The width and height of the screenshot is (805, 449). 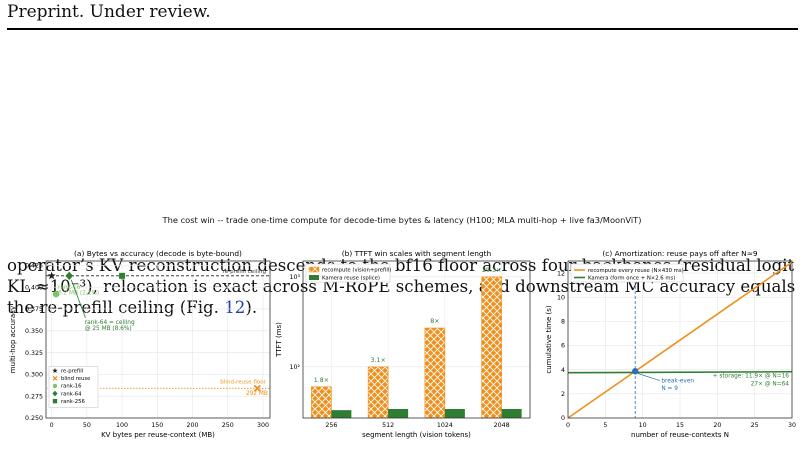 I want to click on x-tick-label: 10, so click(x=643, y=425).